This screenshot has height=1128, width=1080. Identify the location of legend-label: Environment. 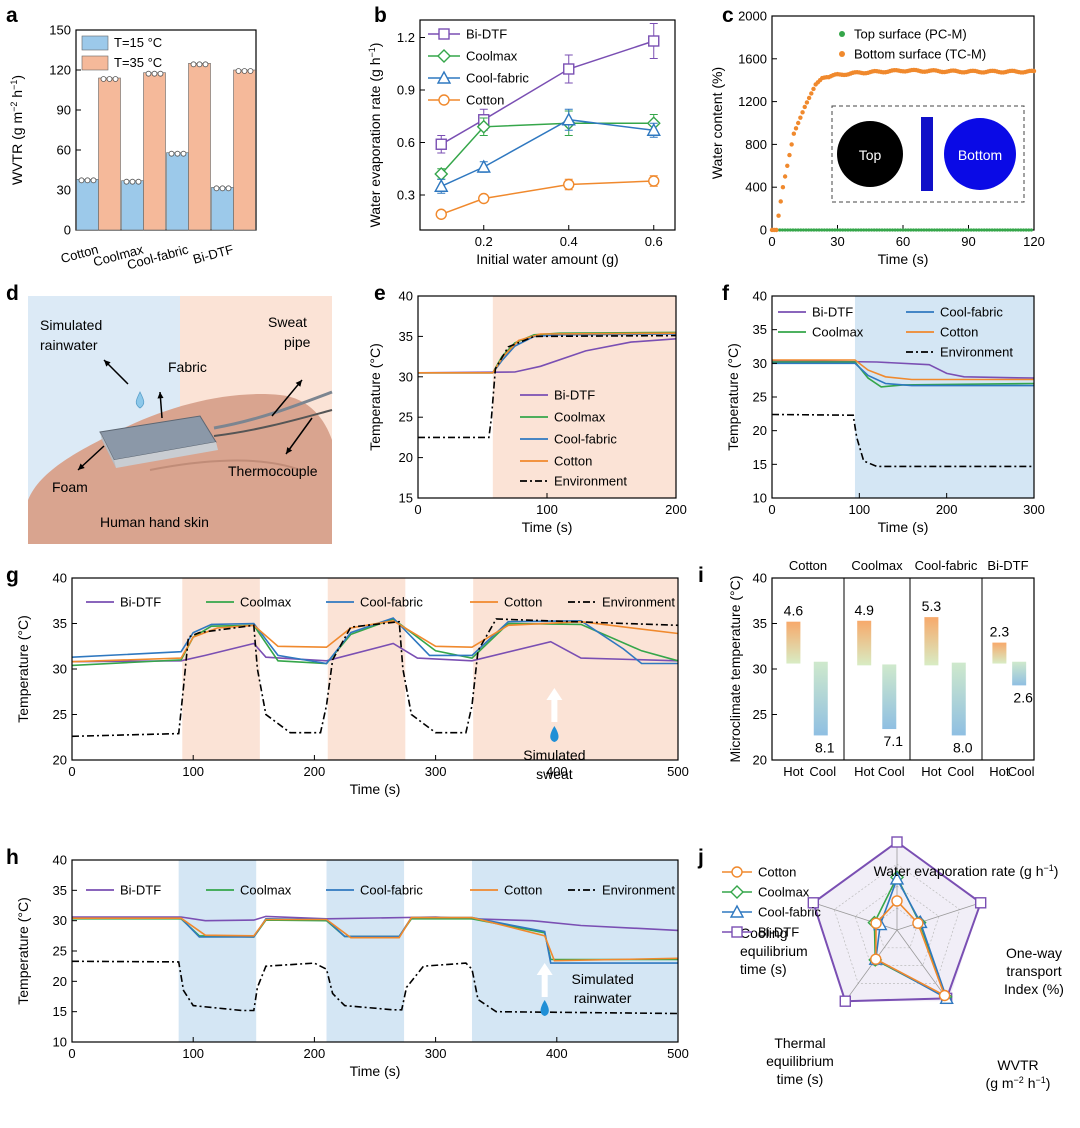
(638, 602).